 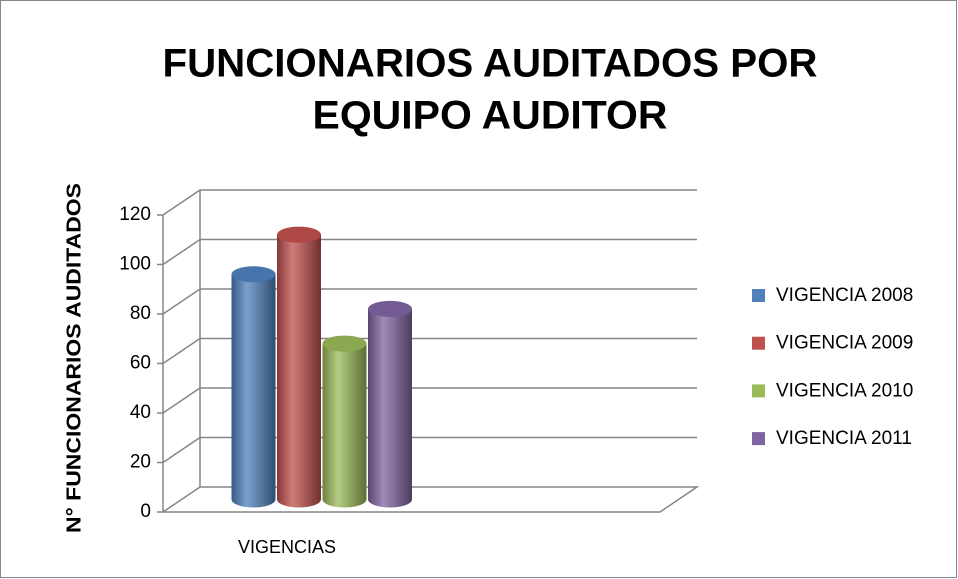 I want to click on y-tick-label: 80, so click(x=140, y=313).